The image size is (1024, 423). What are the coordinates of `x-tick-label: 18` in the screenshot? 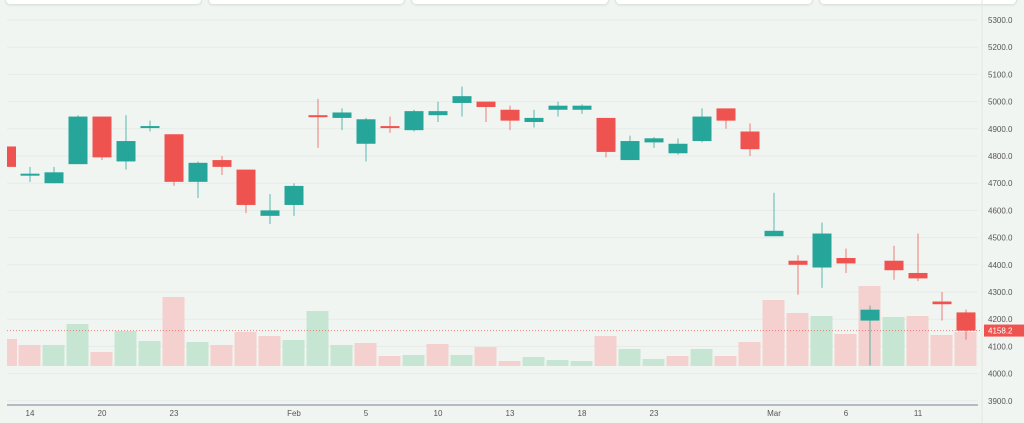 It's located at (582, 413).